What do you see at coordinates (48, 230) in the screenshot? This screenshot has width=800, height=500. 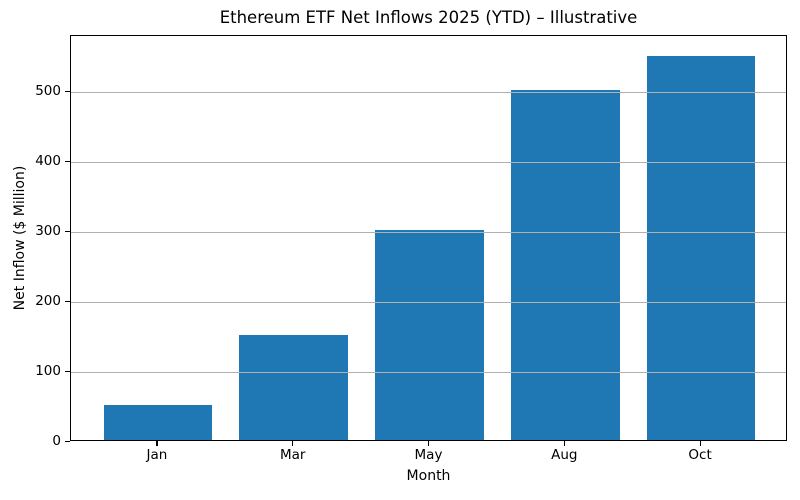 I see `y-tick-label: 300` at bounding box center [48, 230].